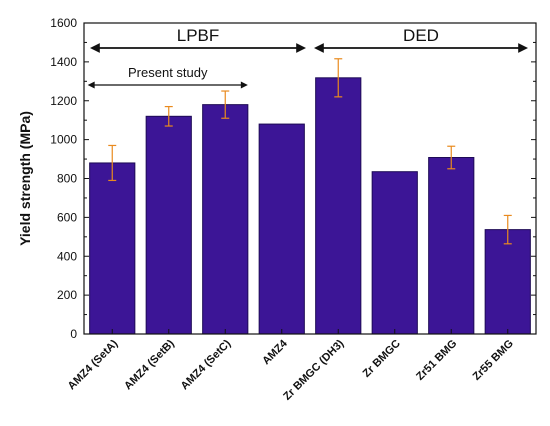  What do you see at coordinates (63, 101) in the screenshot?
I see `y-tick-label: 1200` at bounding box center [63, 101].